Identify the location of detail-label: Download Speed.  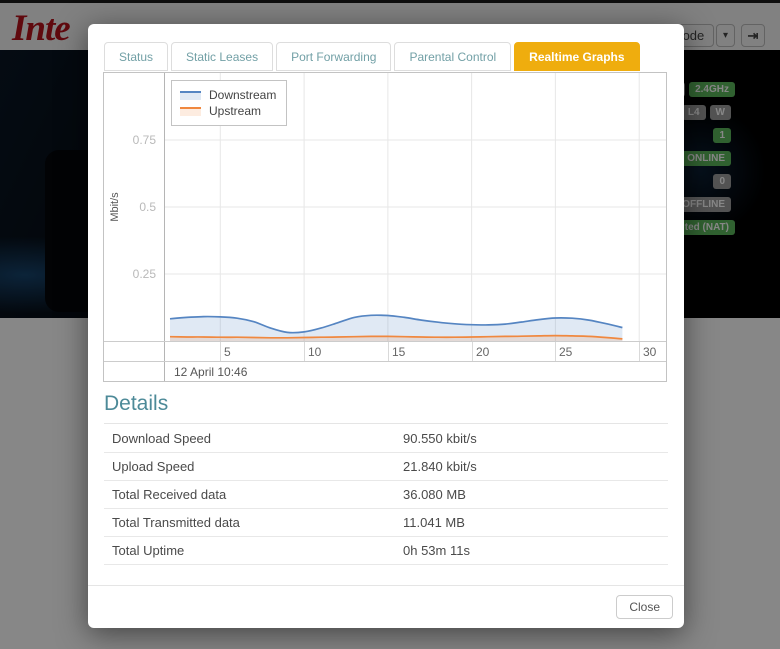
(162, 438).